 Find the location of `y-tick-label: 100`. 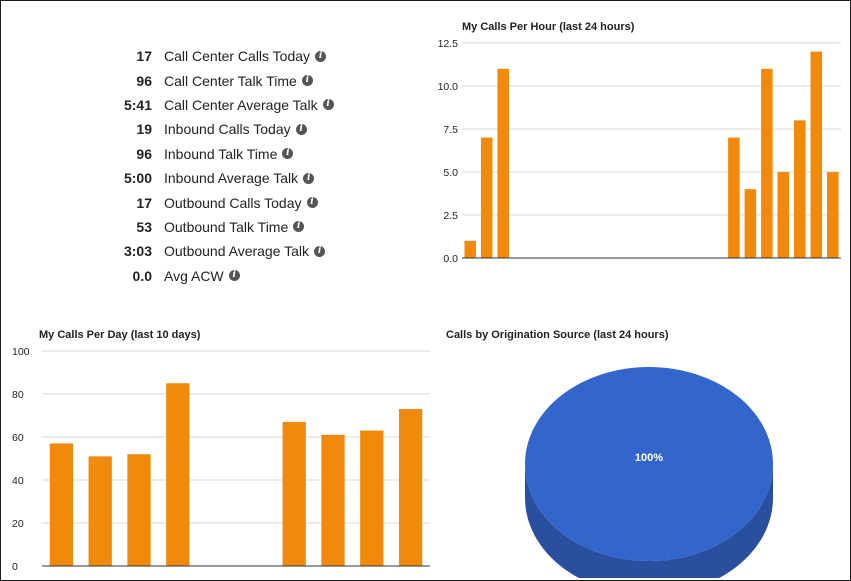

y-tick-label: 100 is located at coordinates (21, 352).